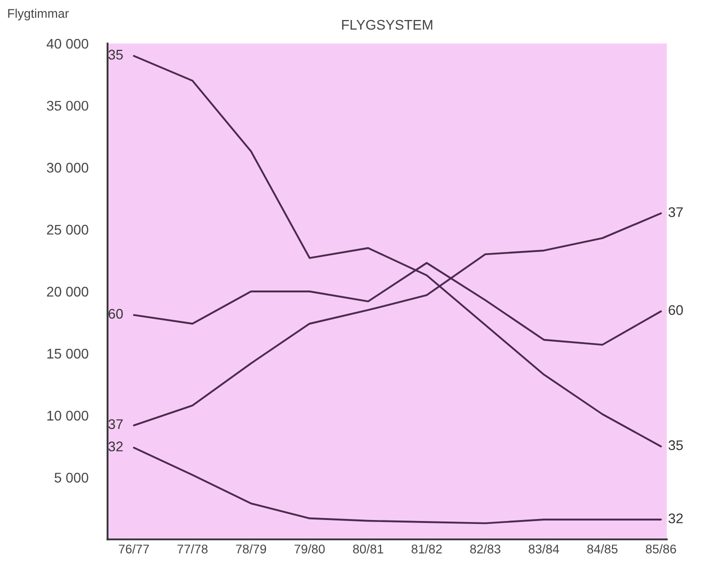 This screenshot has height=580, width=717. What do you see at coordinates (675, 212) in the screenshot?
I see `series-label: 37` at bounding box center [675, 212].